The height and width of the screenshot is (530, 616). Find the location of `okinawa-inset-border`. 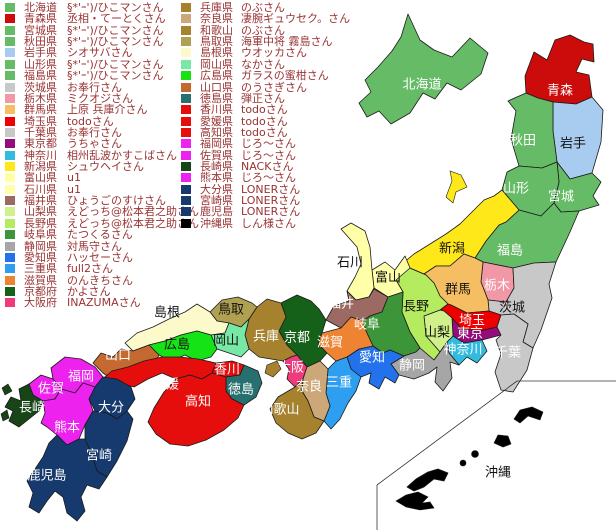

okinawa-inset-border is located at coordinates (447, 433).